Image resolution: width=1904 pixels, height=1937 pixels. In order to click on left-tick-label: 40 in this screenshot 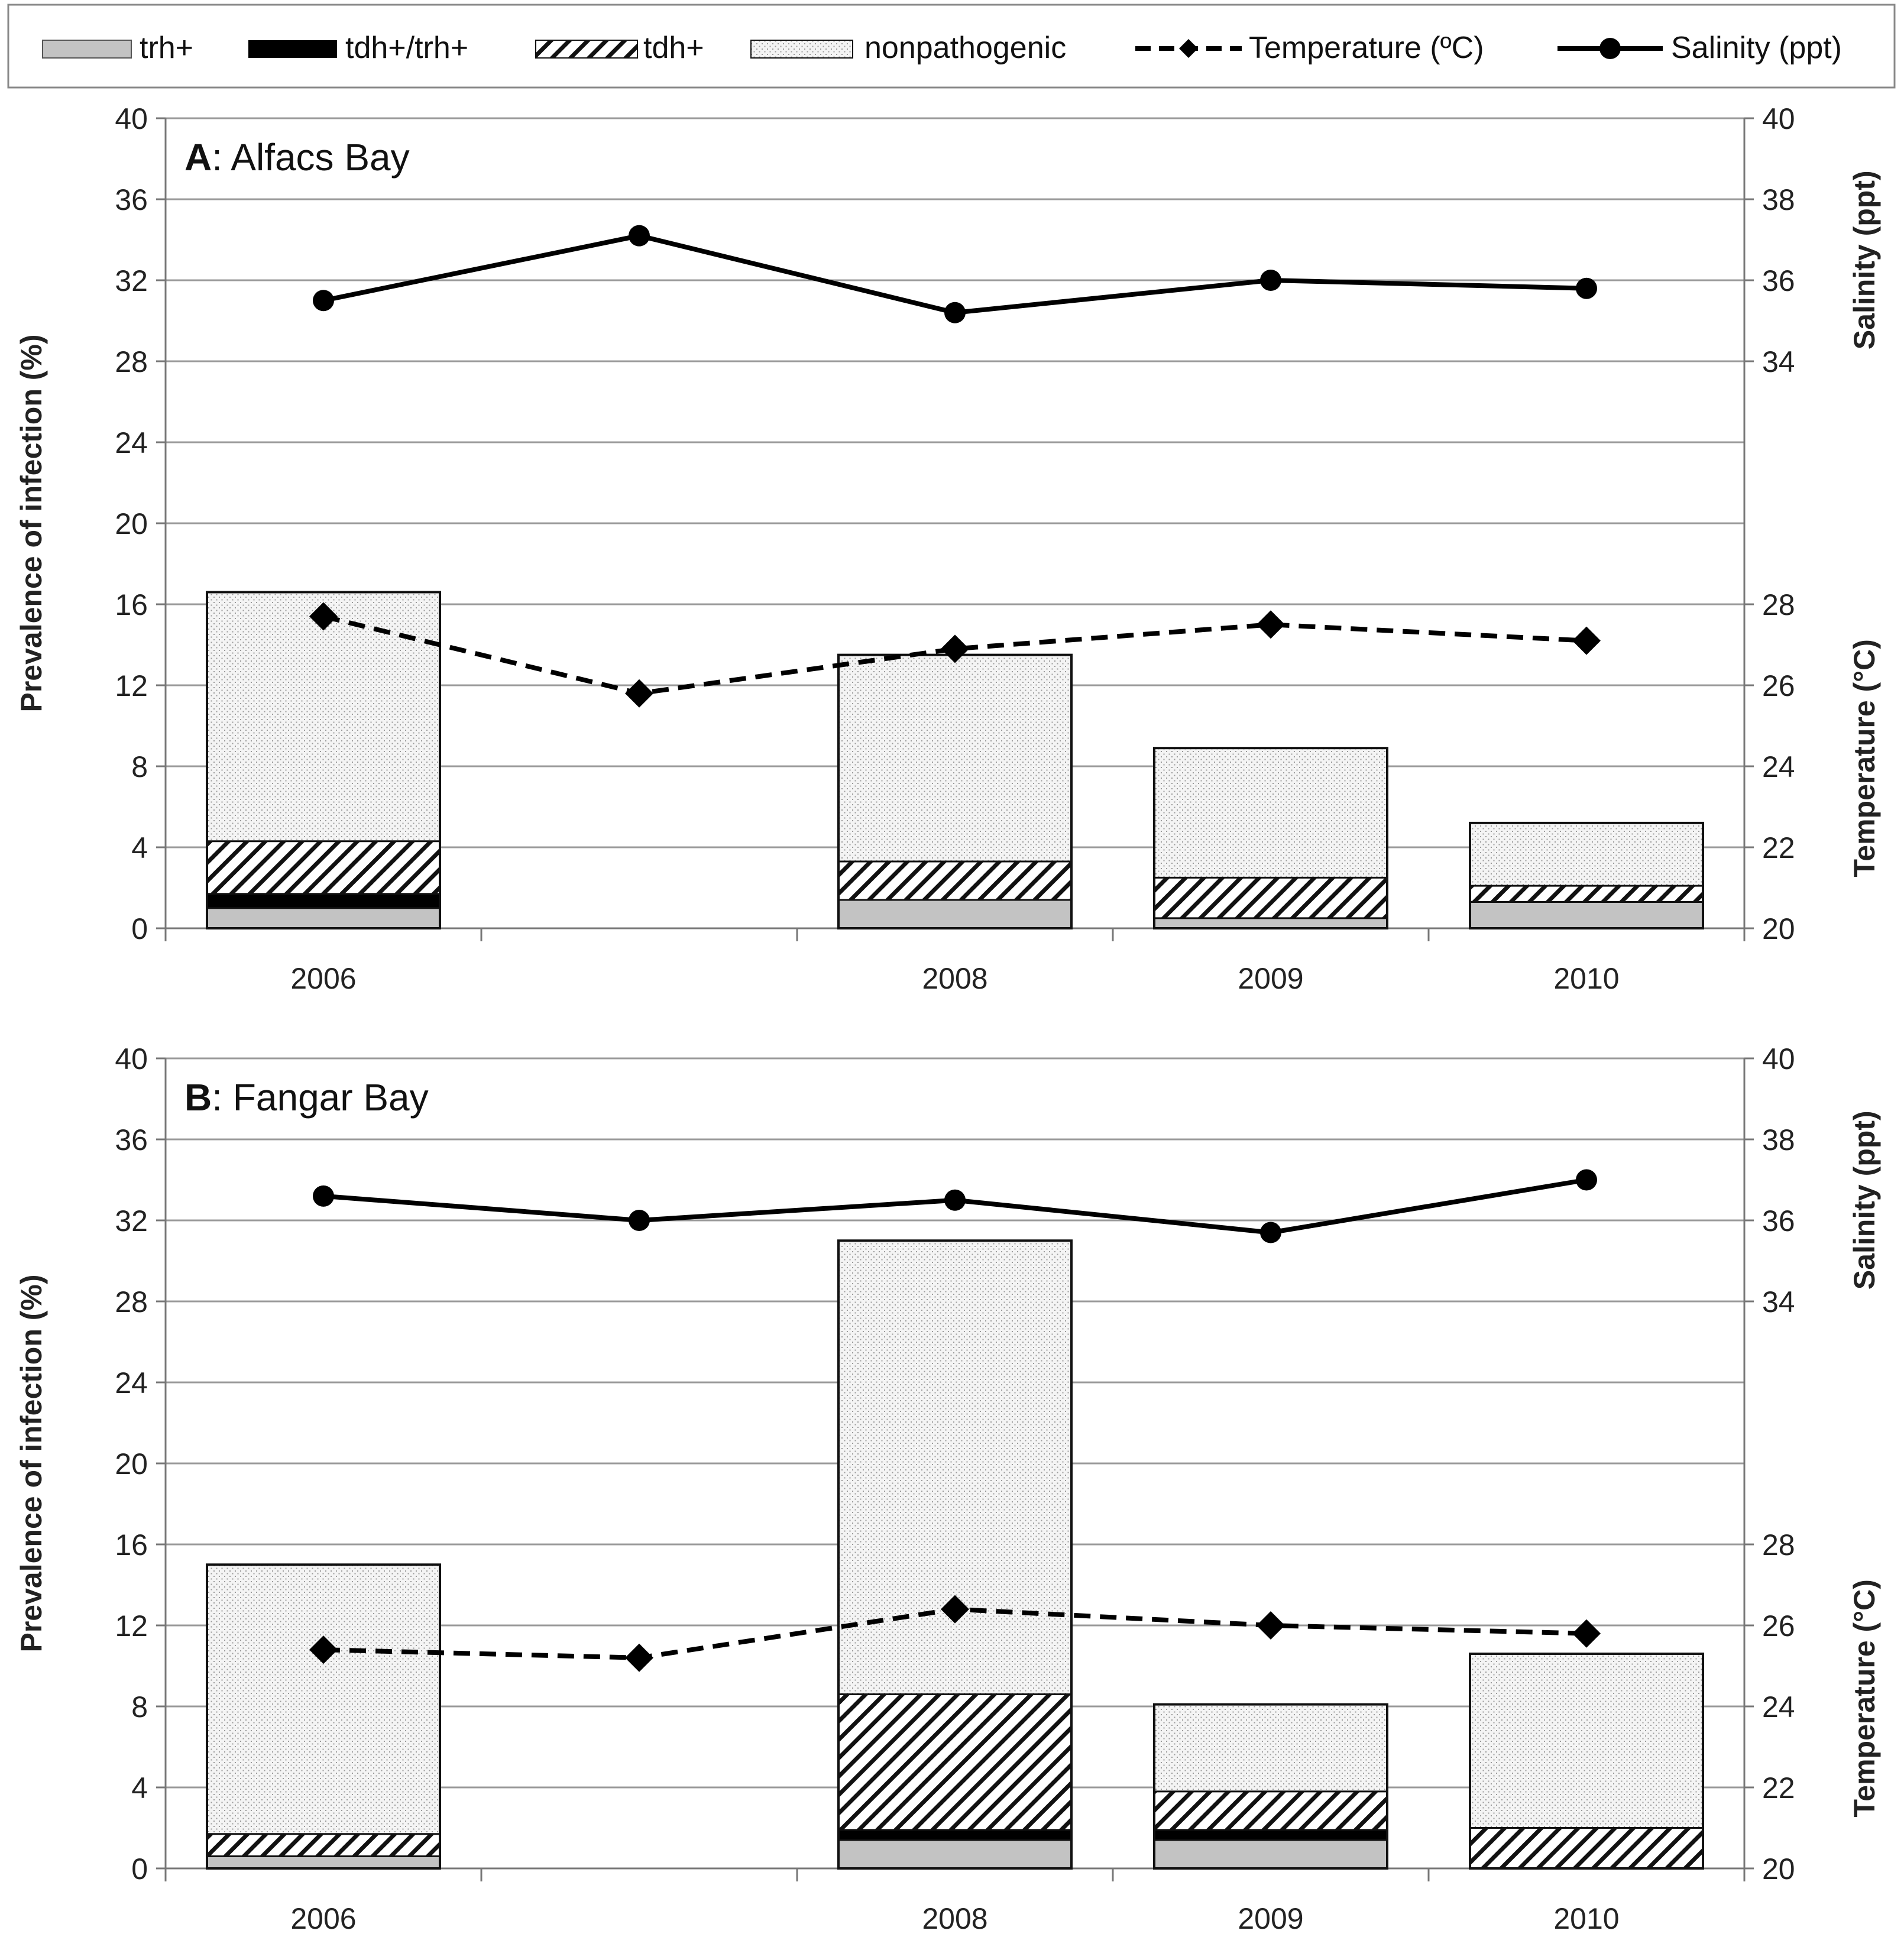, I will do `click(131, 118)`.